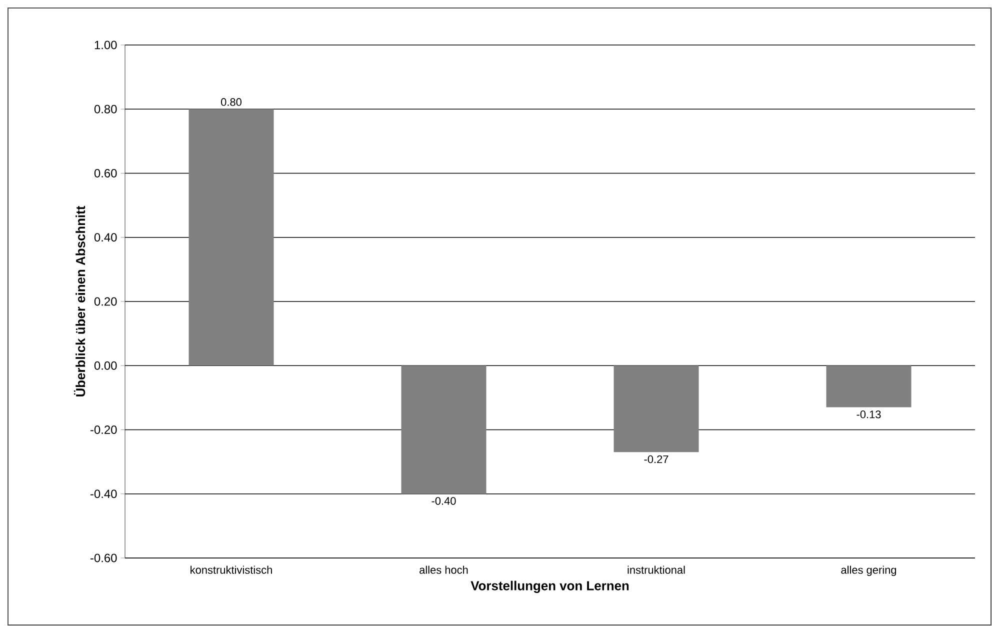 The width and height of the screenshot is (992, 626). Describe the element at coordinates (444, 570) in the screenshot. I see `x-tick-label: alles hoch` at that location.